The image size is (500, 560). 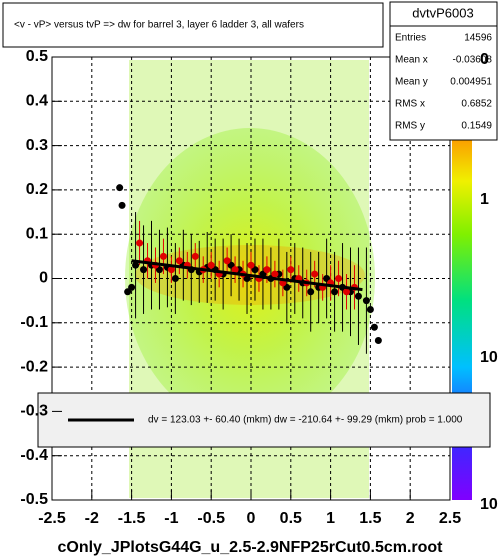 I want to click on y-tick-label: 0.4, so click(x=37, y=101).